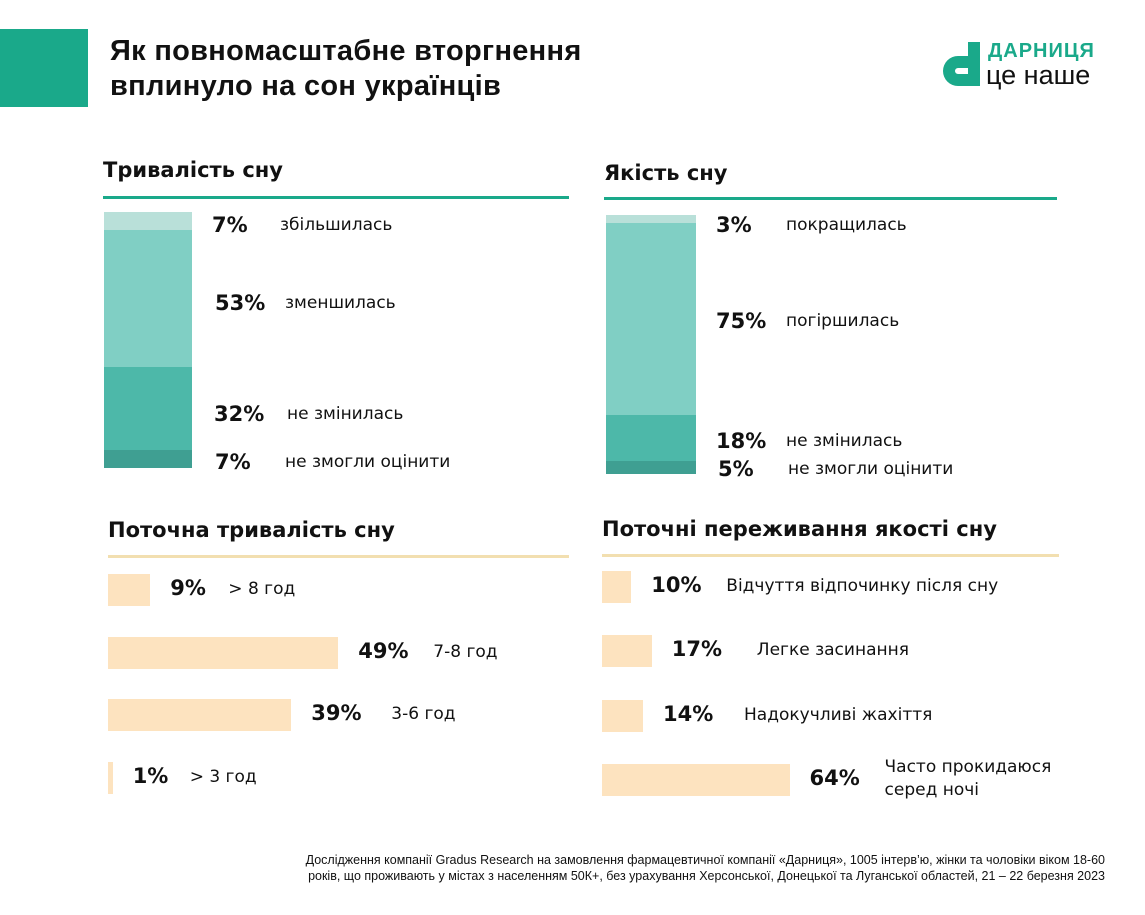 The image size is (1145, 915). Describe the element at coordinates (188, 588) in the screenshot. I see `bar-value: 9%` at that location.